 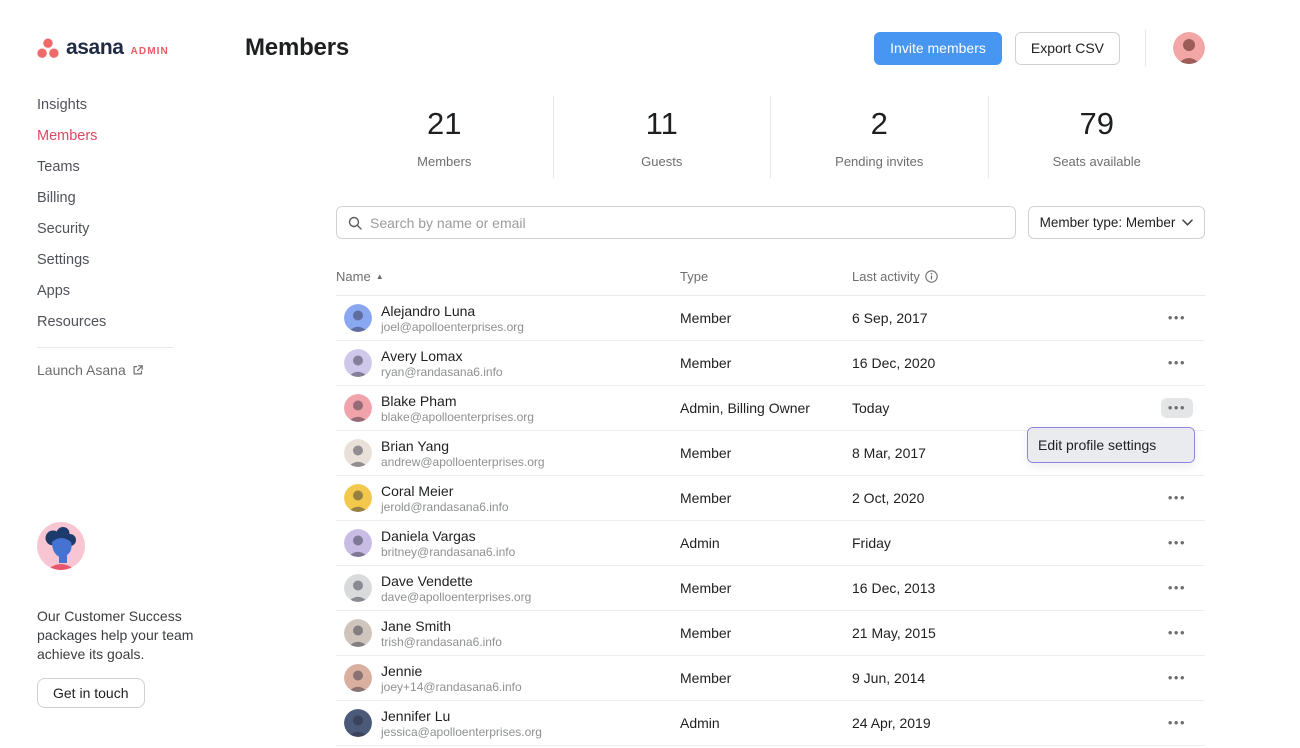 I want to click on sidebar-item-apps: Apps, so click(x=54, y=290).